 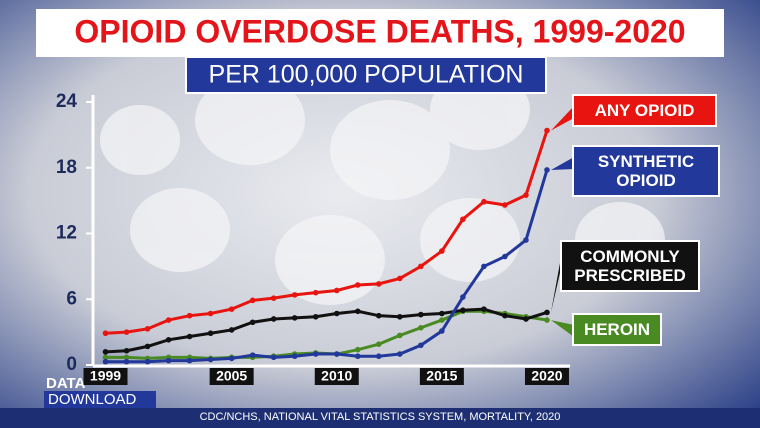 I want to click on logo-bottom: DOWNLOAD, so click(x=92, y=399).